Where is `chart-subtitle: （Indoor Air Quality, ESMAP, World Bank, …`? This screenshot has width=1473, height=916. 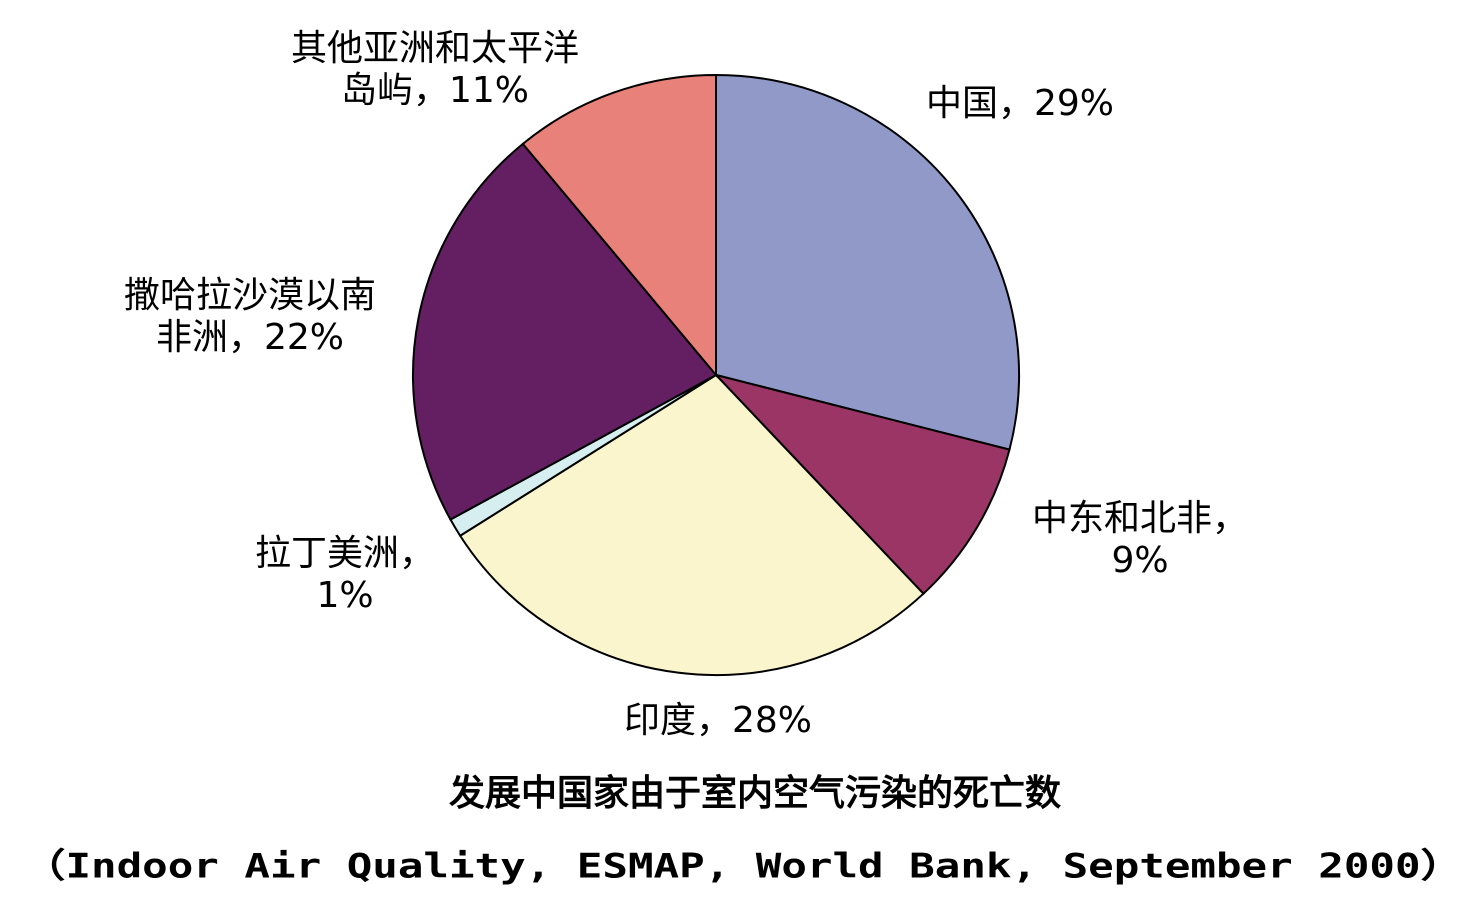
chart-subtitle: （Indoor Air Quality, ESMAP, World Bank, … is located at coordinates (743, 867).